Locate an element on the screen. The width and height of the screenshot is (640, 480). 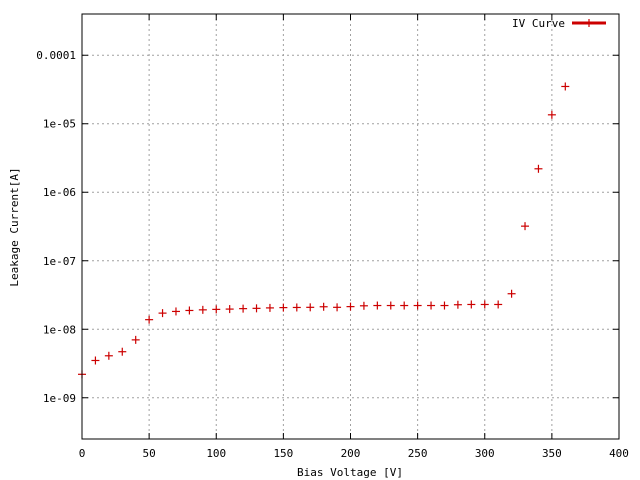
y-axis-label: Leakage Current[A] is located at coordinates (14, 226).